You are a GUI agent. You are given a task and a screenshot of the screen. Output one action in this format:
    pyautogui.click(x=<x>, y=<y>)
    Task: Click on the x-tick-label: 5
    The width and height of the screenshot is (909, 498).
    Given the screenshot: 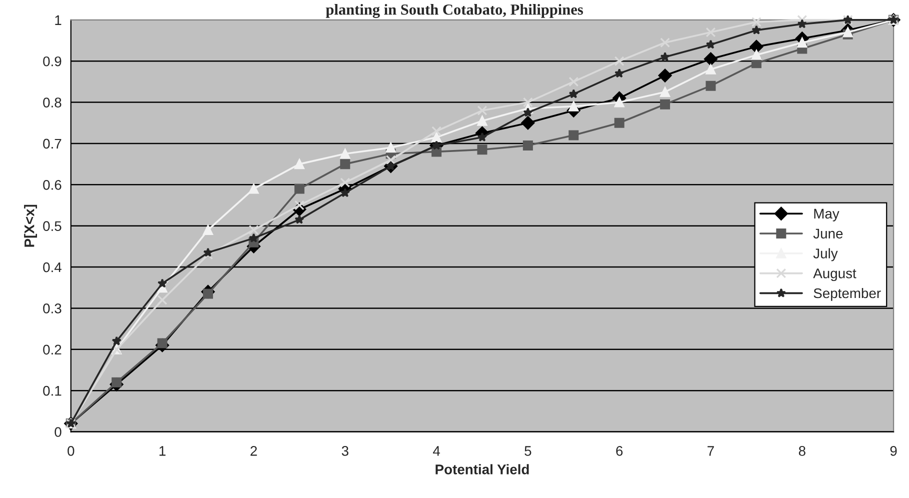 What is the action you would take?
    pyautogui.click(x=528, y=451)
    